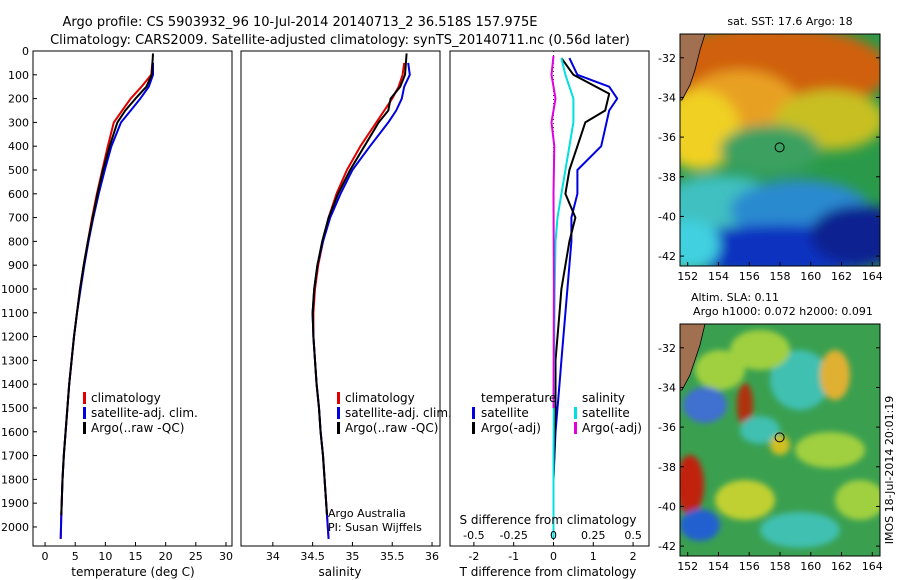 The image size is (900, 580). I want to click on x-tick-label: 34, so click(273, 556).